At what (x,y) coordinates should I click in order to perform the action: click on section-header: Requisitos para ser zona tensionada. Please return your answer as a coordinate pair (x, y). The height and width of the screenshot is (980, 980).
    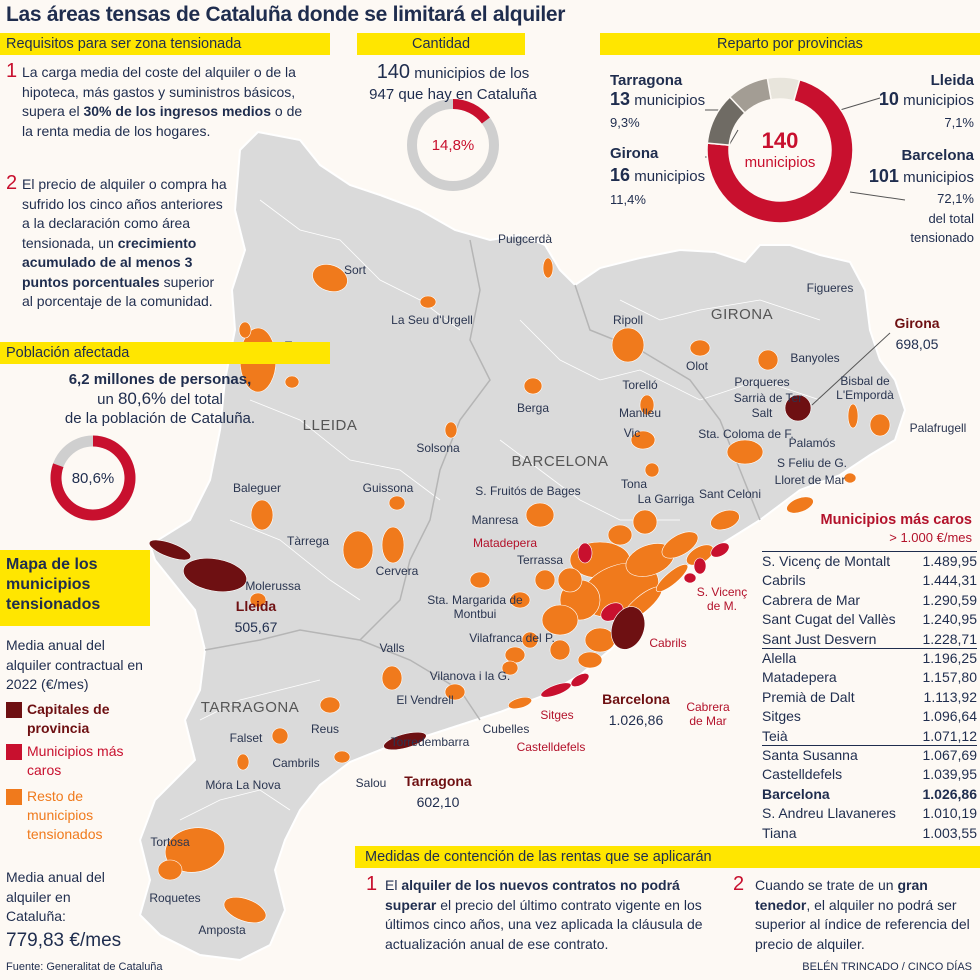
    Looking at the image, I should click on (165, 44).